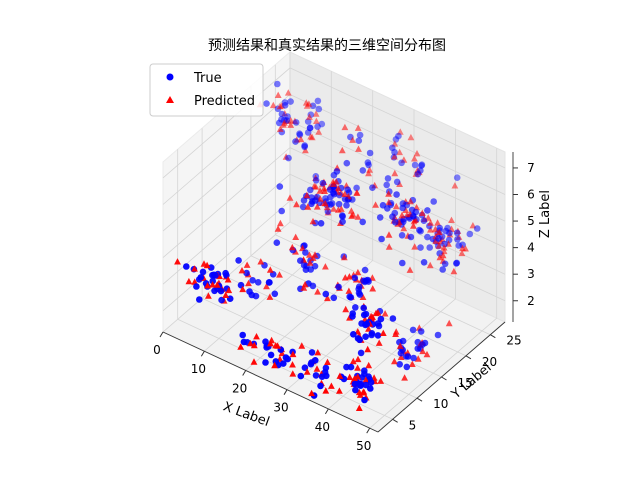  What do you see at coordinates (206, 90) in the screenshot?
I see `legend-box` at bounding box center [206, 90].